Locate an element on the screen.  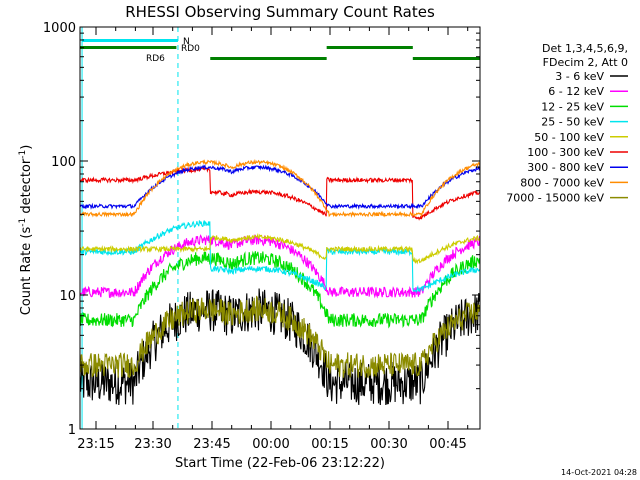
footer-timestamp: 14-Oct-2021 04:28 is located at coordinates (599, 472).